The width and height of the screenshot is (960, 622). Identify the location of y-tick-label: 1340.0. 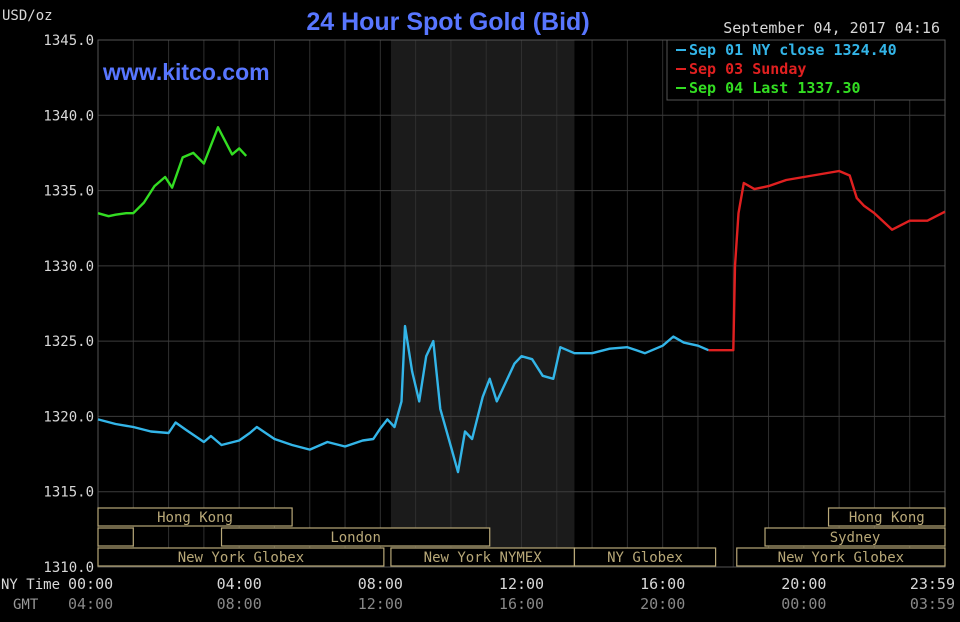
(68, 116).